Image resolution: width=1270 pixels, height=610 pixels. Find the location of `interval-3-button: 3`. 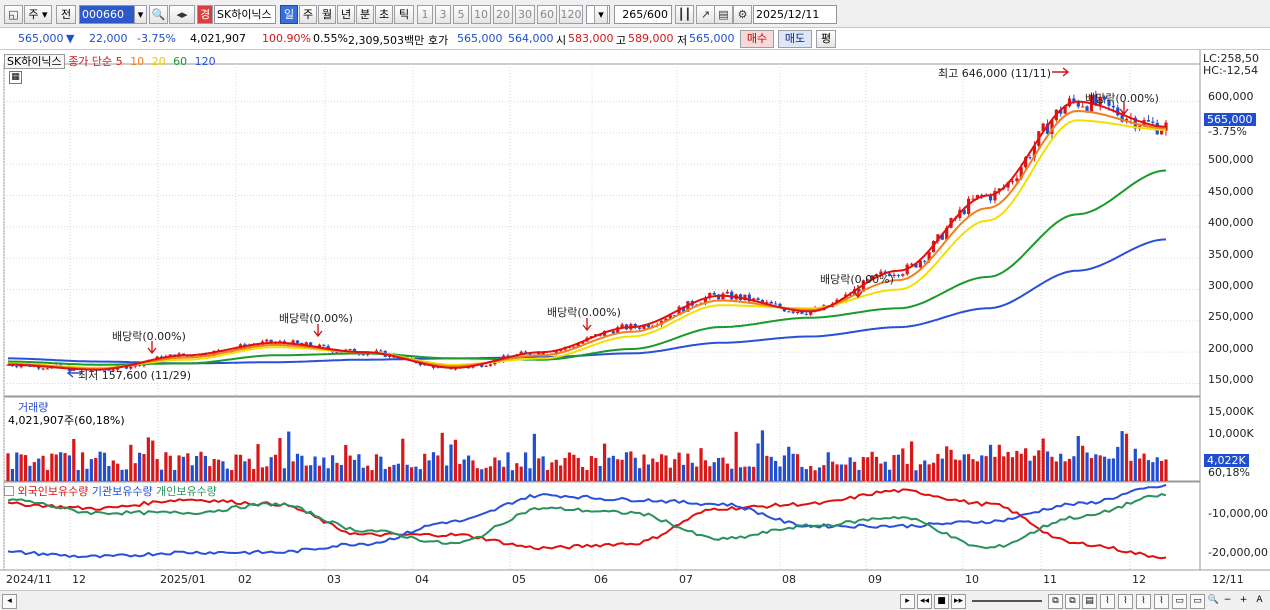

interval-3-button: 3 is located at coordinates (443, 14).